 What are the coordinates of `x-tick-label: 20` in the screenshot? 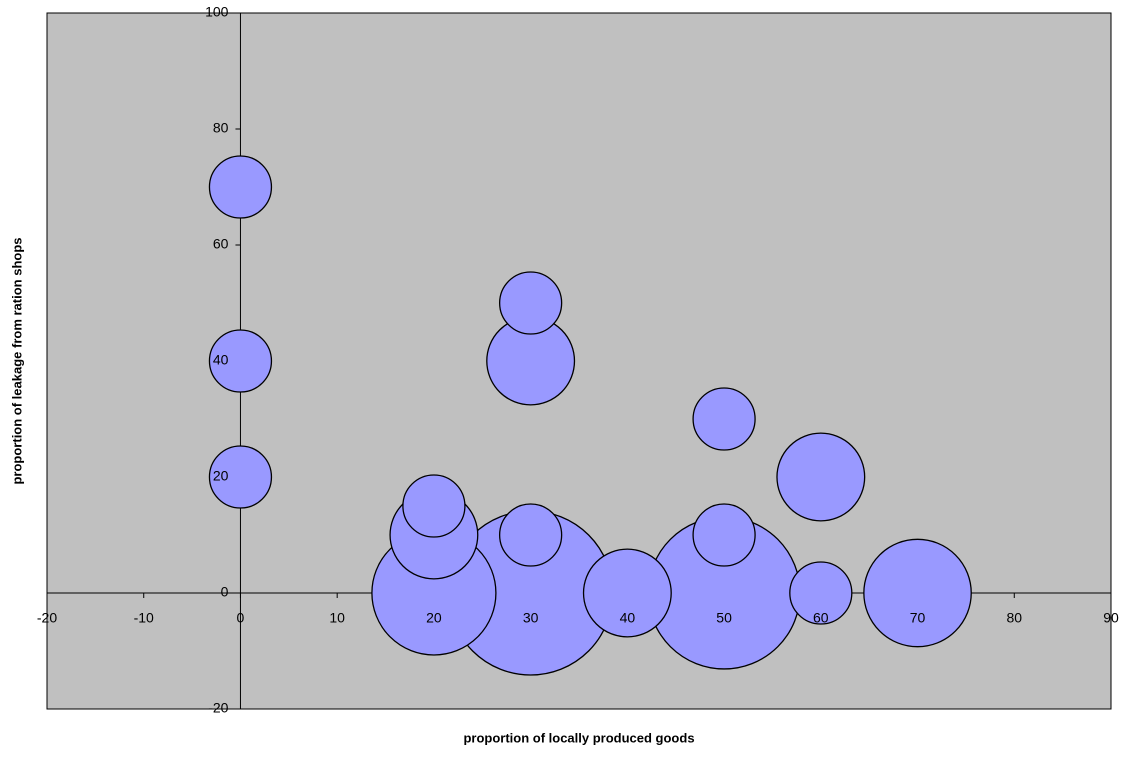 It's located at (434, 618).